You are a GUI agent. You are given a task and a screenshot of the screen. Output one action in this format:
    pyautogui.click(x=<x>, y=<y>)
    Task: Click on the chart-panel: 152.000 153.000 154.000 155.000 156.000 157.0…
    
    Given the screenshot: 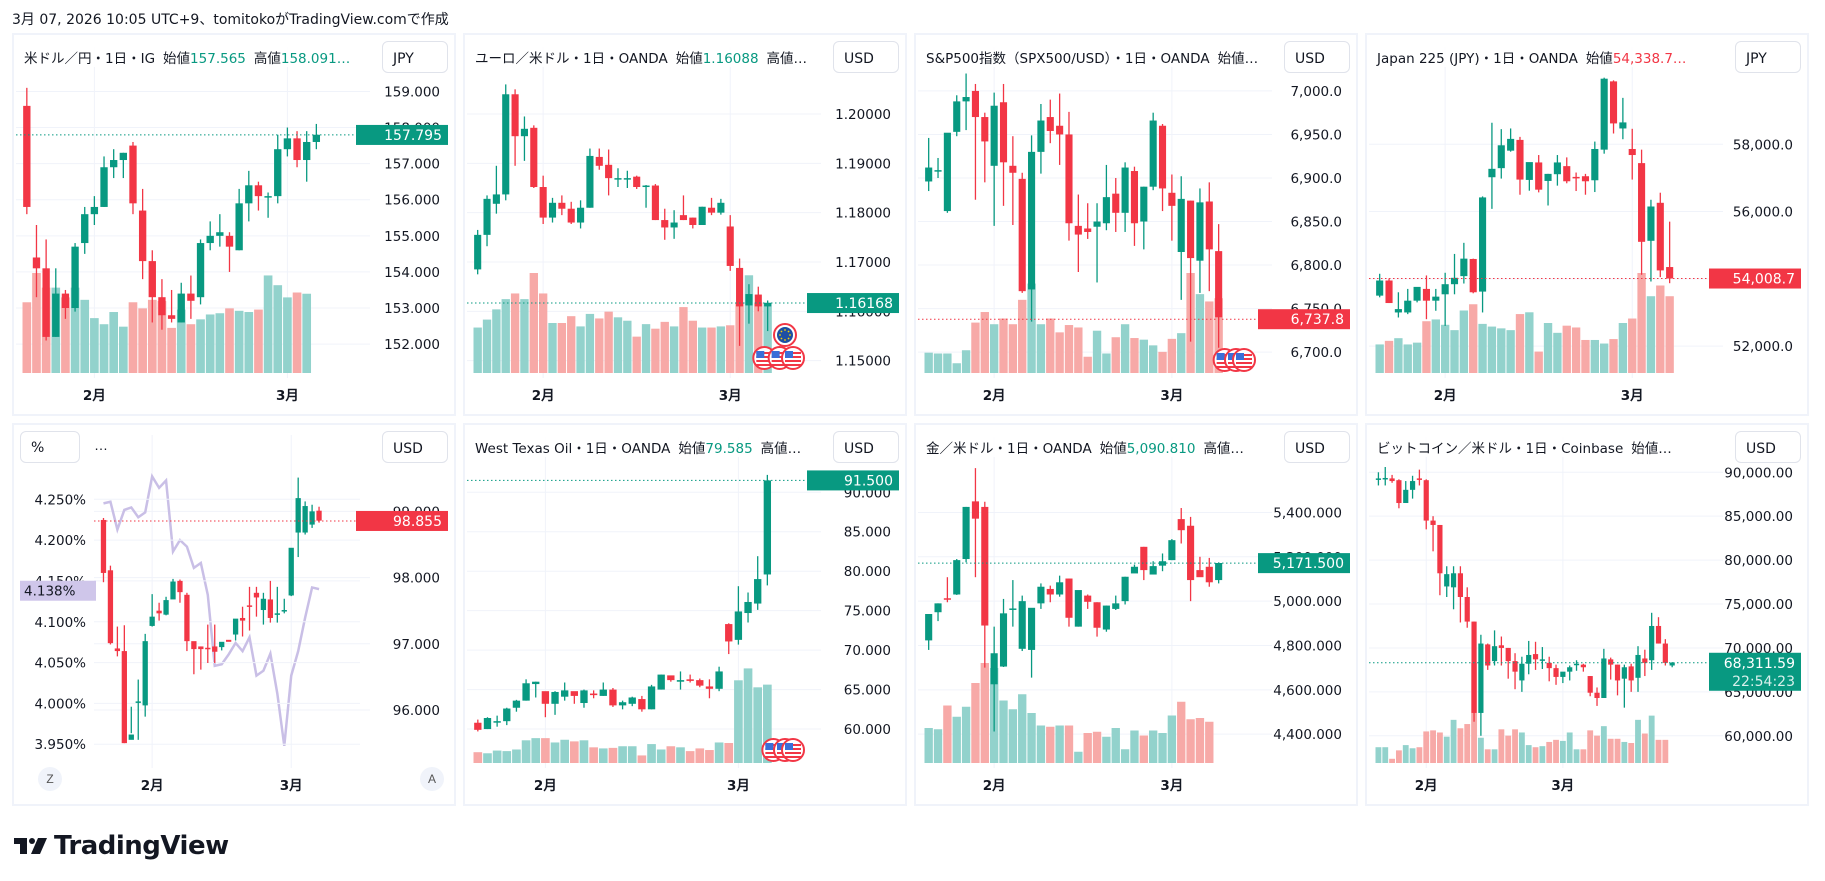 What is the action you would take?
    pyautogui.click(x=234, y=224)
    